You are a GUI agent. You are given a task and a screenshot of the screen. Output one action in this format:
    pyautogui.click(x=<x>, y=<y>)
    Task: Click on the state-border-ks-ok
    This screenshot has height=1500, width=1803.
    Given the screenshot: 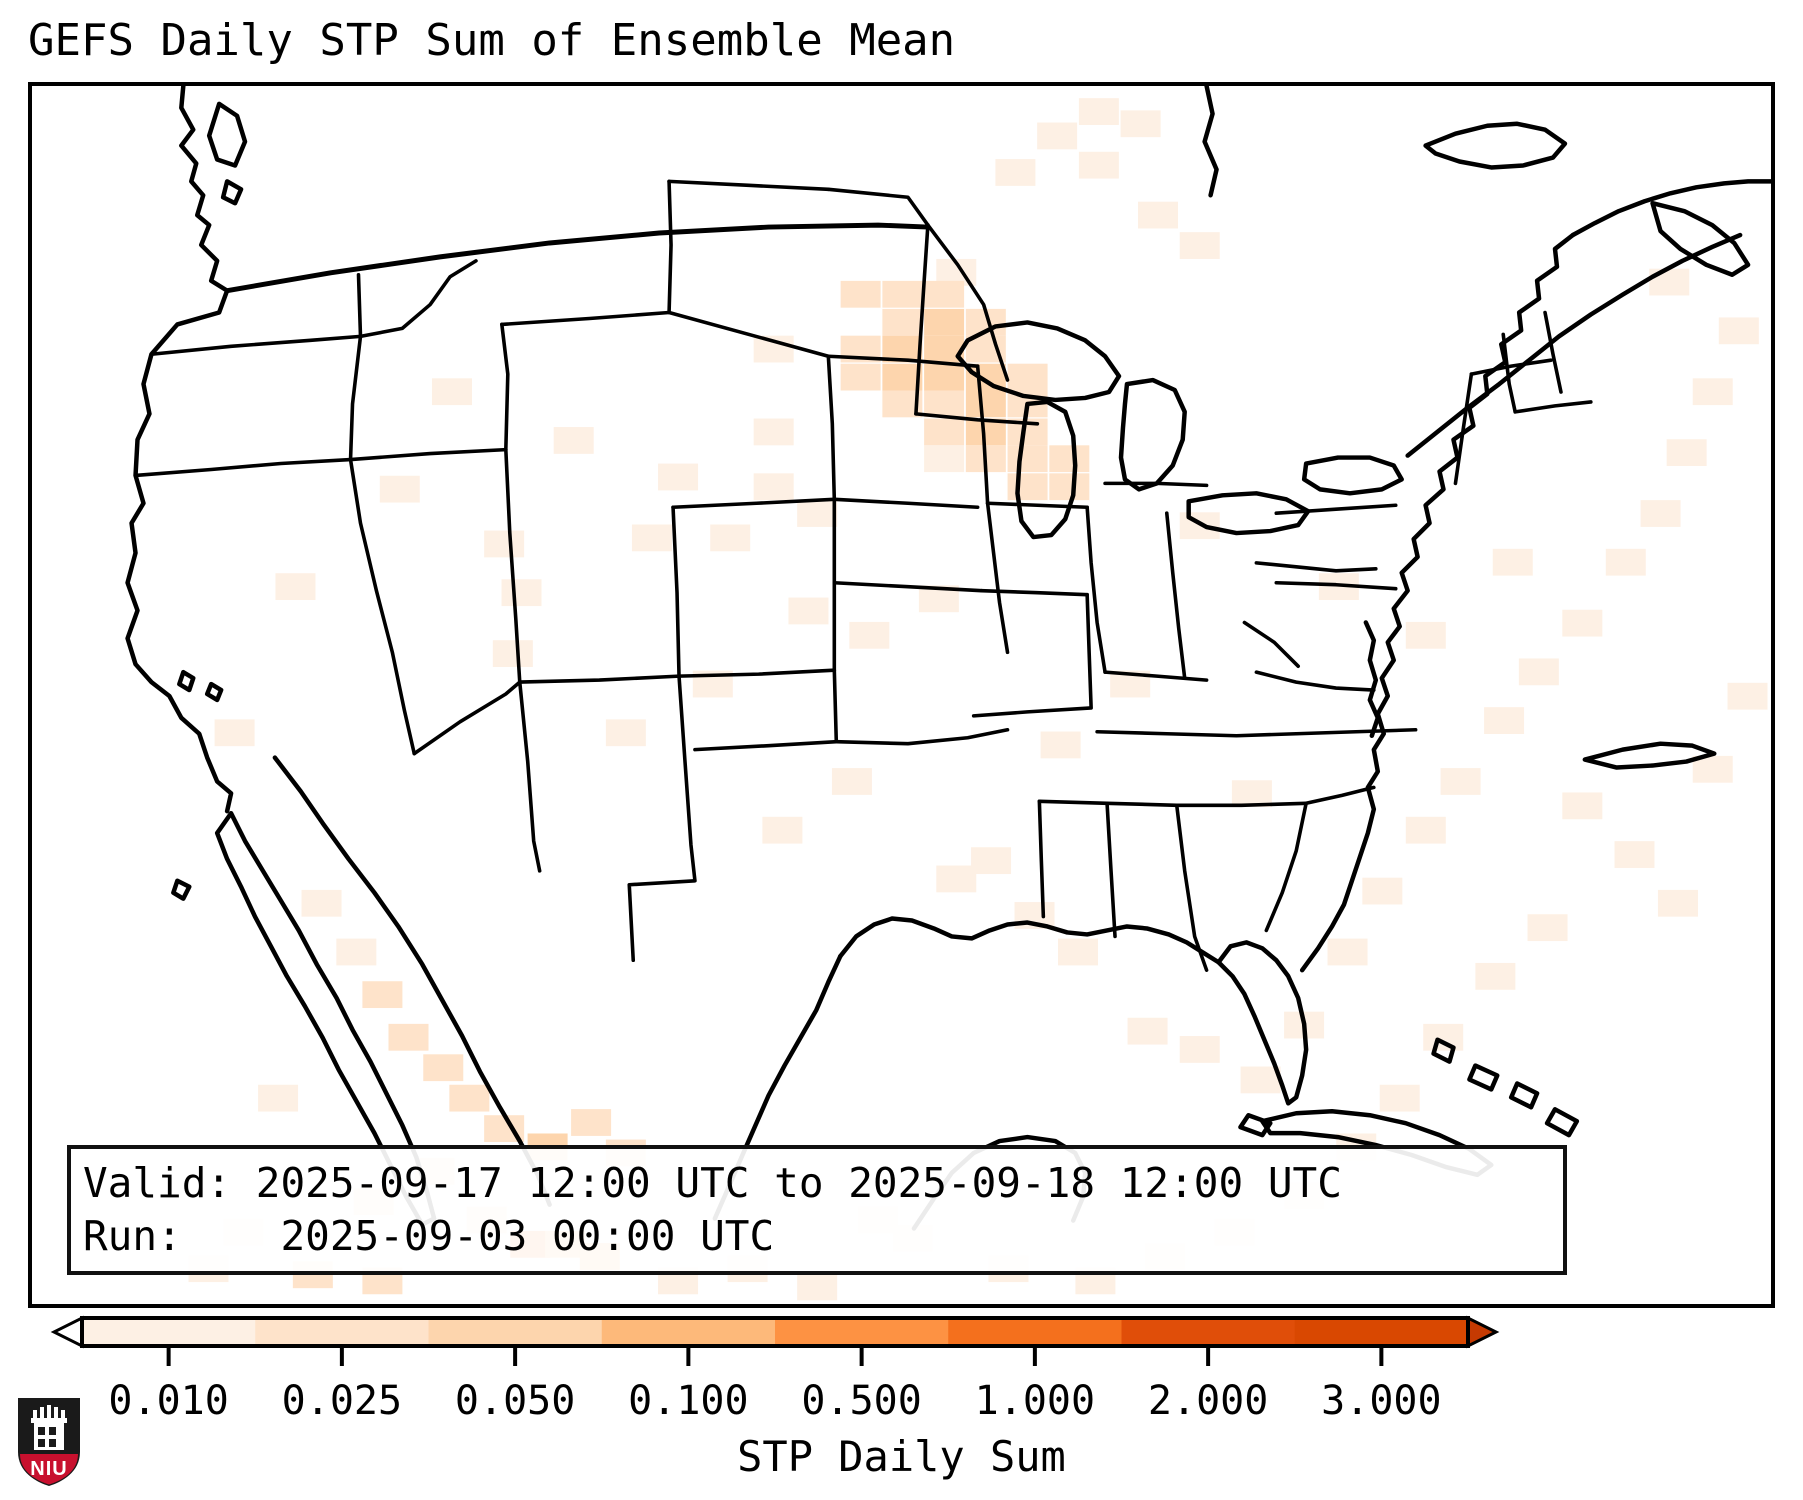 What is the action you would take?
    pyautogui.click(x=908, y=586)
    